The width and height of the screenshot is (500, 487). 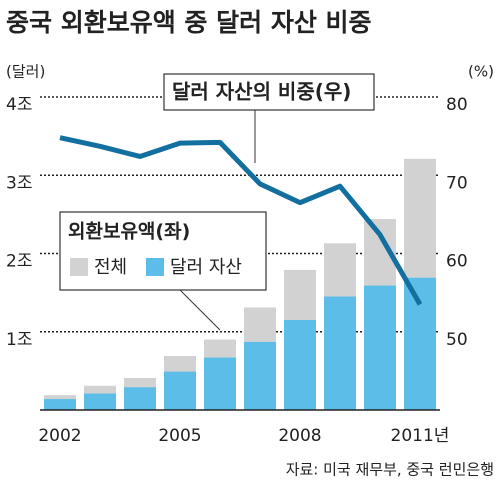 I want to click on callout-text: 달러 자산의 비중(우), so click(x=261, y=92).